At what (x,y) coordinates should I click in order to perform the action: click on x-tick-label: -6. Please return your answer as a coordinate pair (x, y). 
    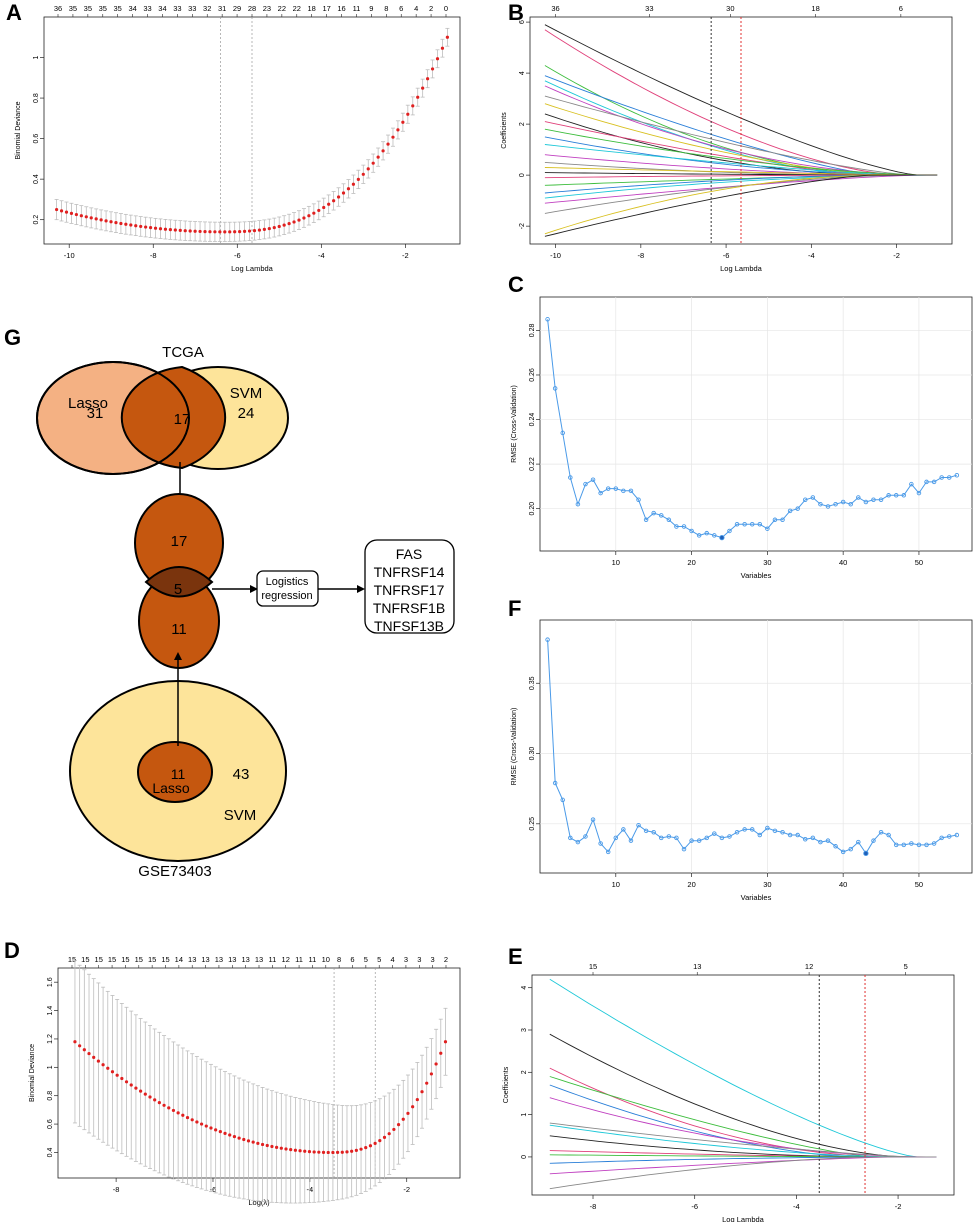
    Looking at the image, I should click on (694, 1206).